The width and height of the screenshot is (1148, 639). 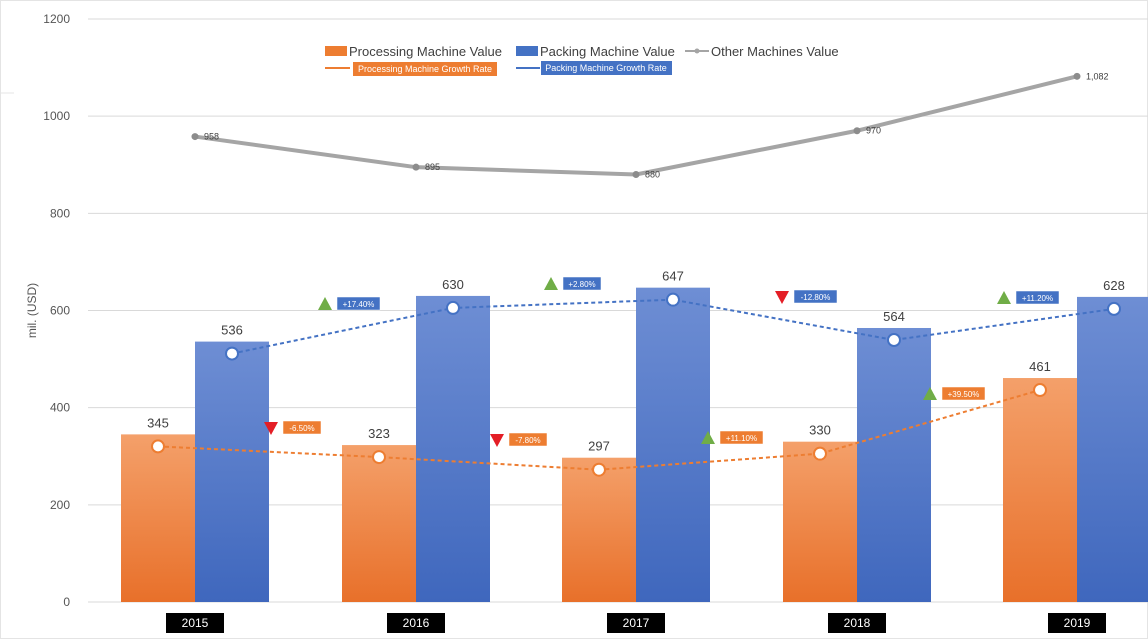 I want to click on processing-value-label: 330, so click(x=820, y=430).